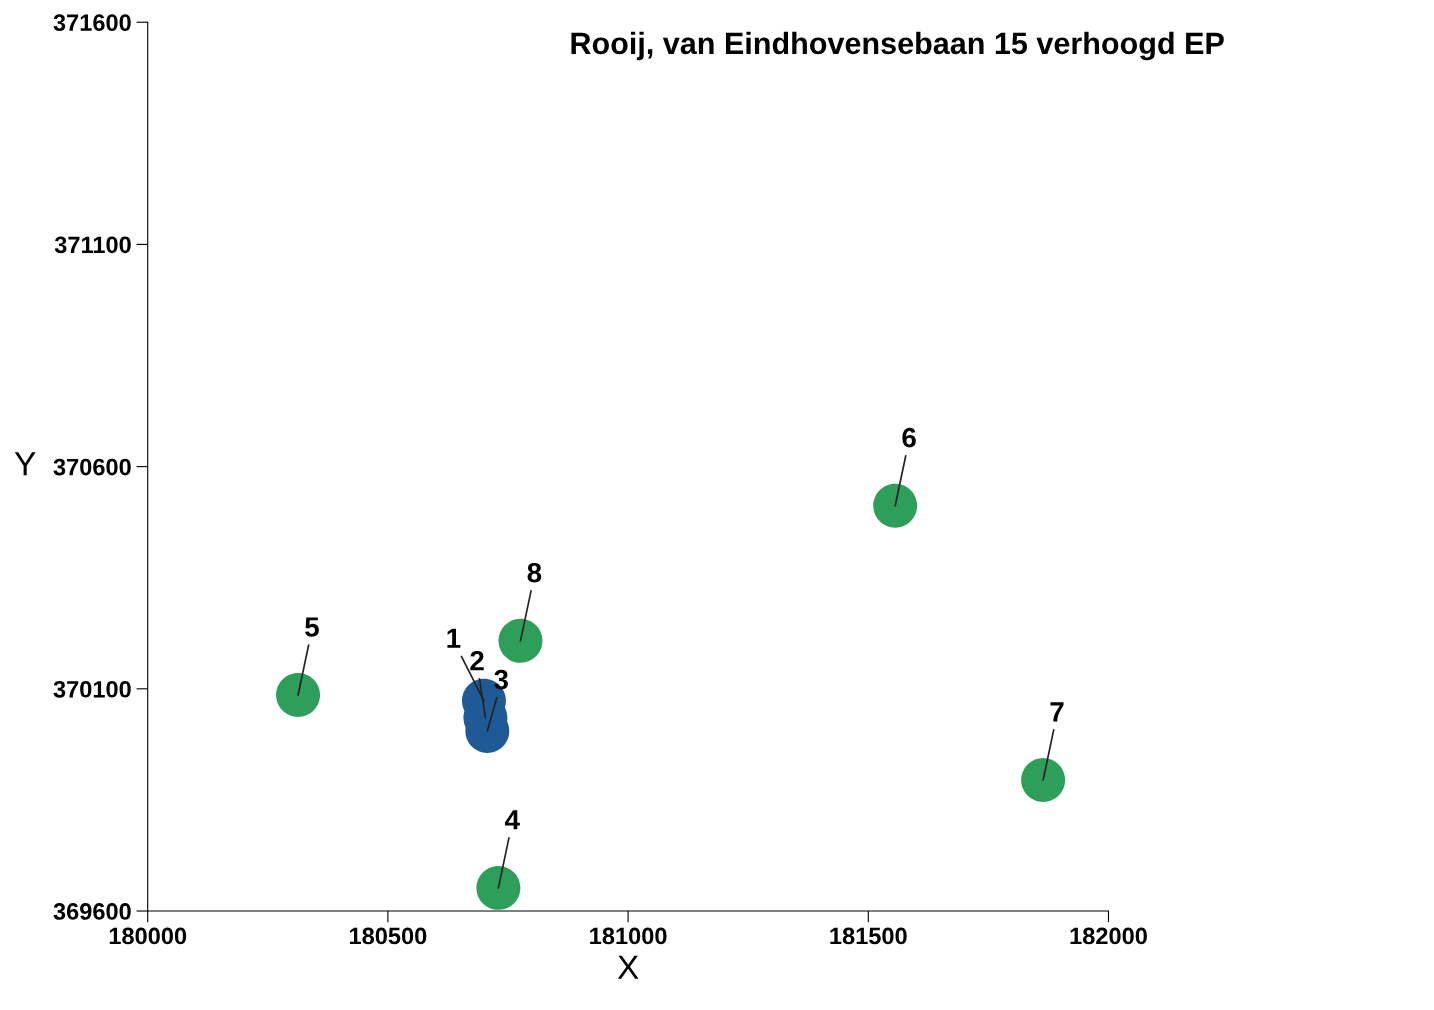 The width and height of the screenshot is (1434, 1010). Describe the element at coordinates (454, 638) in the screenshot. I see `annotation: 1` at that location.